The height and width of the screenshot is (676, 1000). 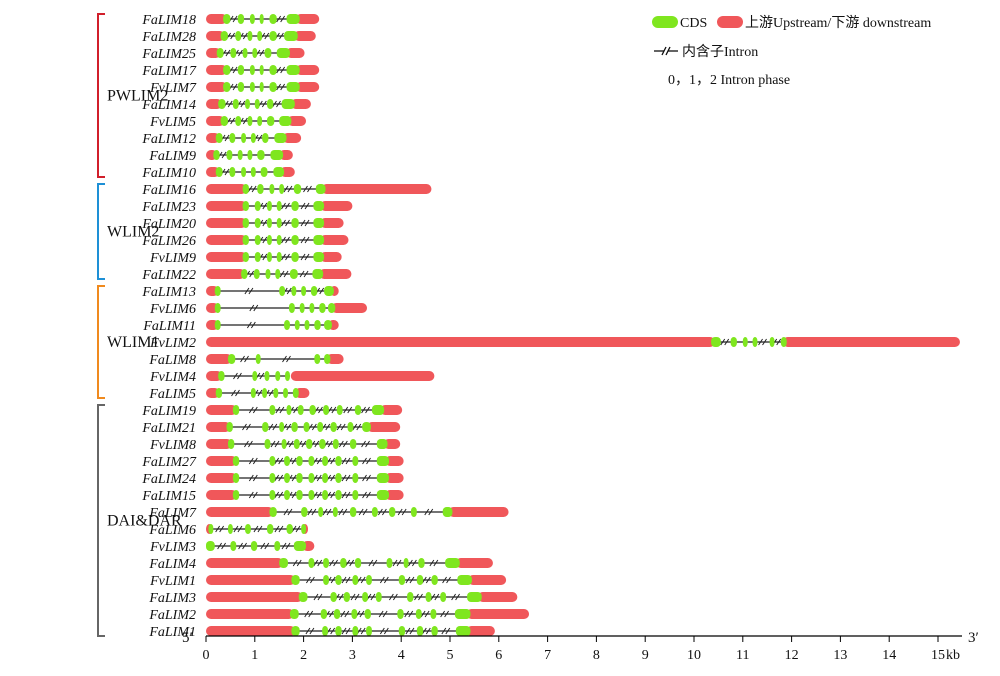 I want to click on gene-row: FaLIM25, so click(x=223, y=54).